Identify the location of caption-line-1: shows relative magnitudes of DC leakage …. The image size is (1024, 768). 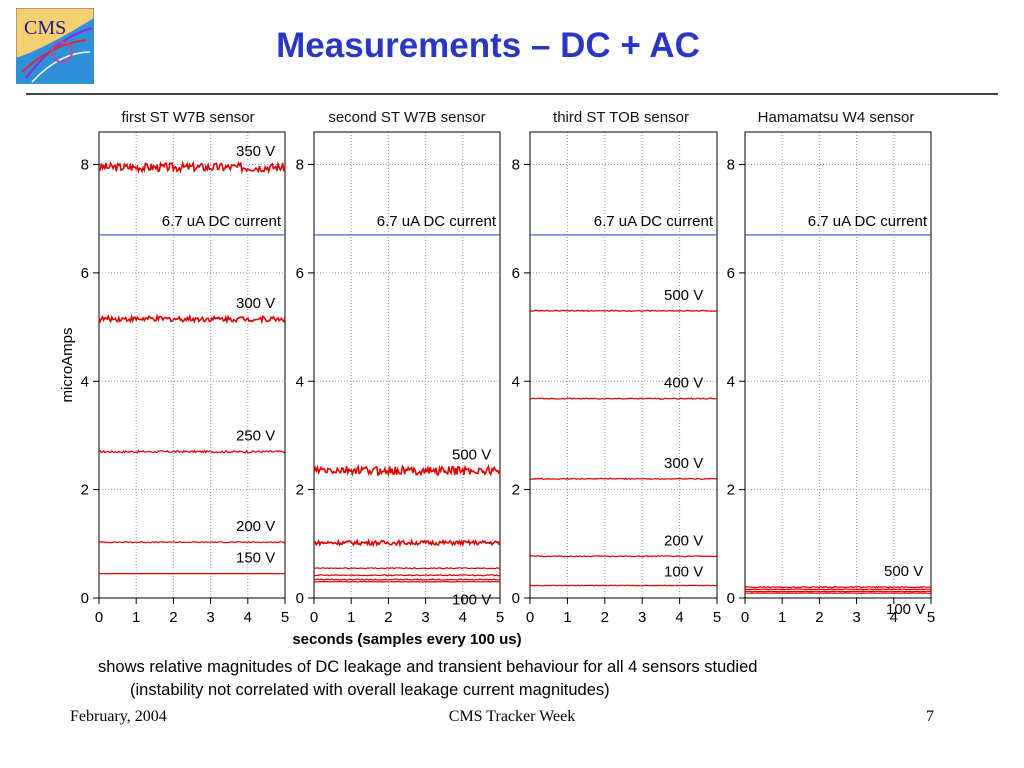
(428, 667).